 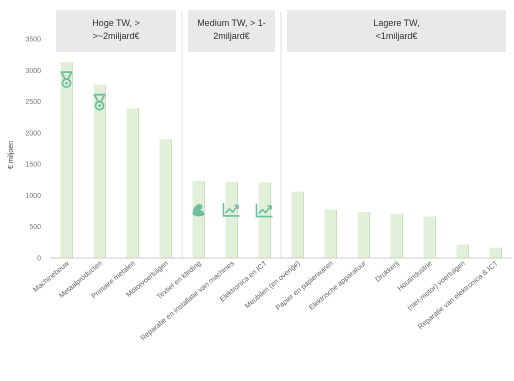 I want to click on y-tick-label: 3000, so click(x=33, y=71).